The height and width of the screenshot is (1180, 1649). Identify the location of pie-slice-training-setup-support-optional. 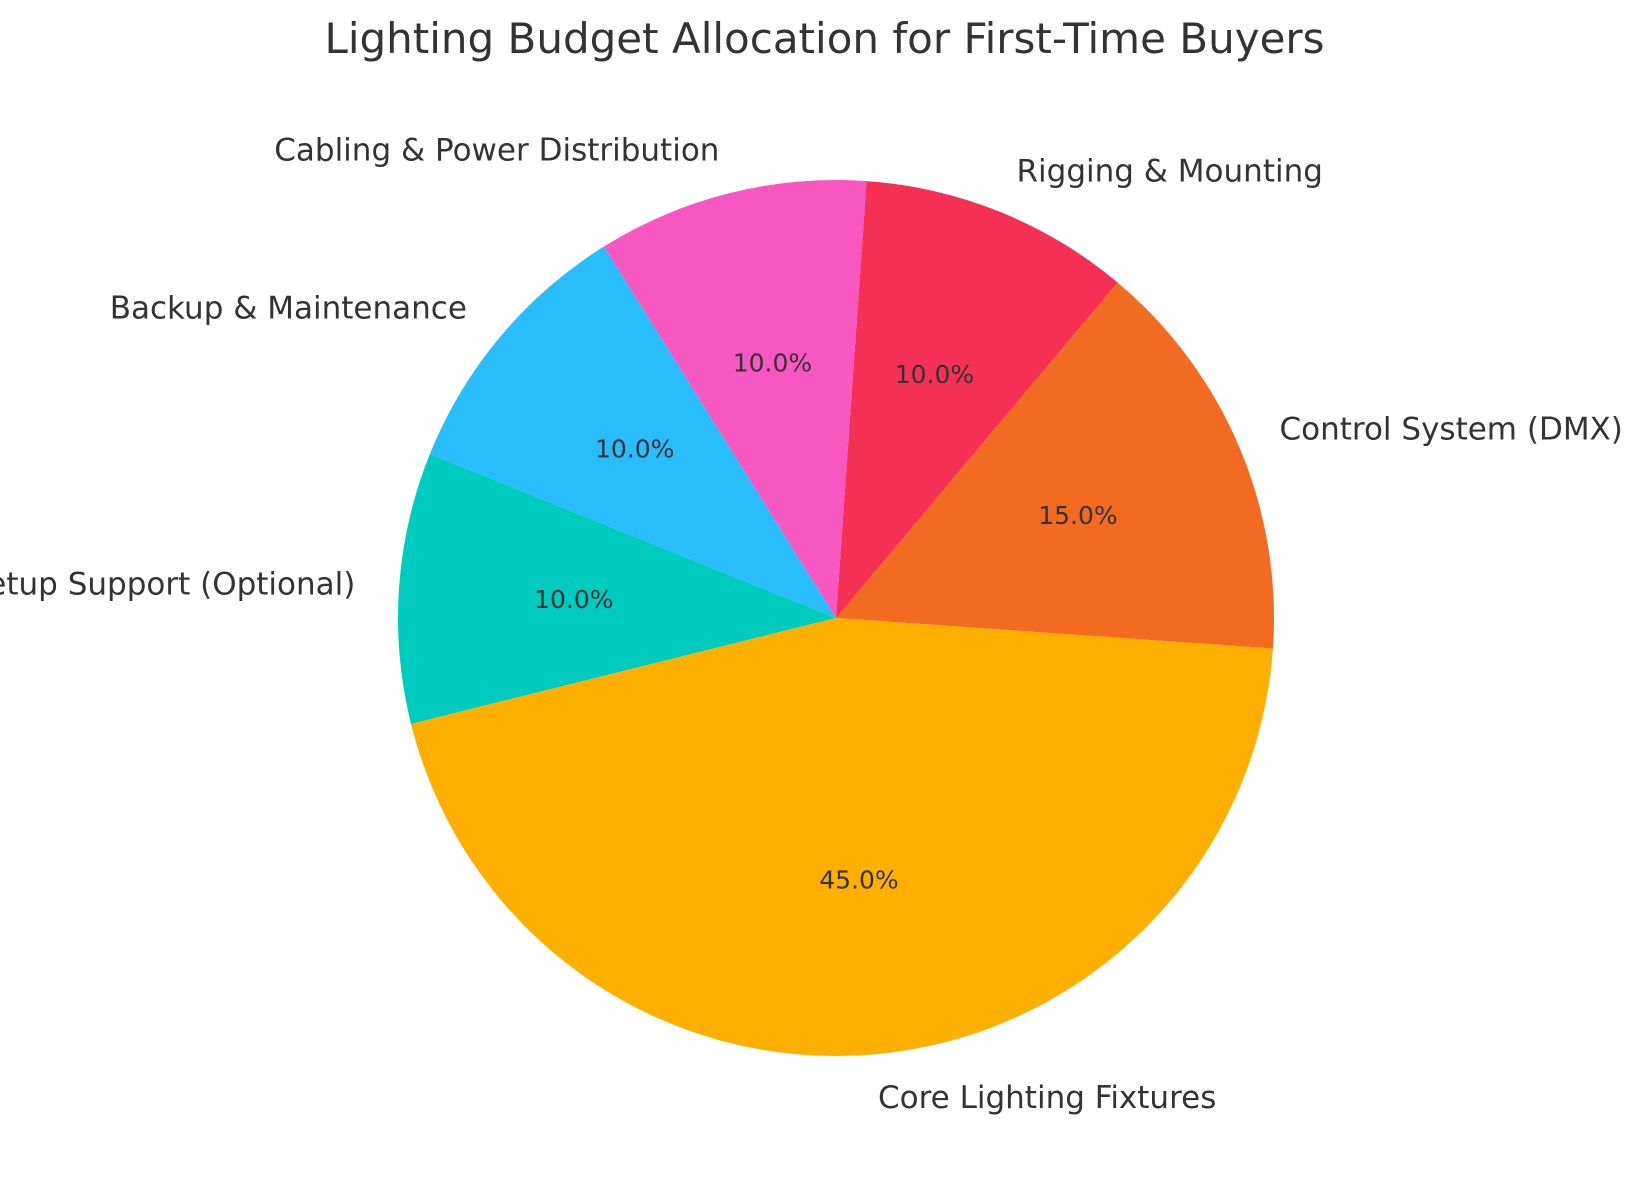
(616, 588).